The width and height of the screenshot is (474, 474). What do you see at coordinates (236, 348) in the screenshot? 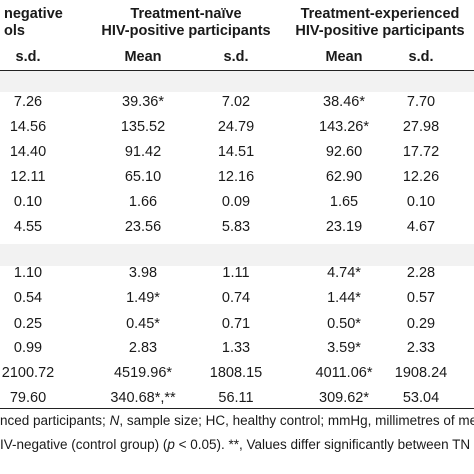
I see `cell: 1.33` at bounding box center [236, 348].